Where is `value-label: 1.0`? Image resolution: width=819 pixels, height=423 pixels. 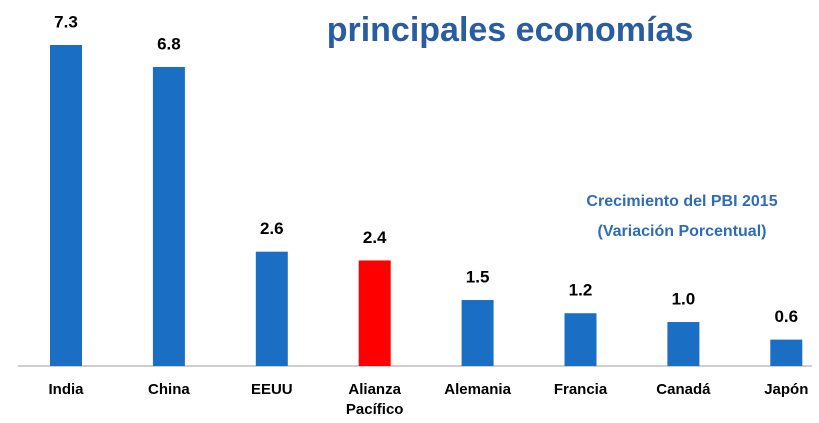 value-label: 1.0 is located at coordinates (684, 299).